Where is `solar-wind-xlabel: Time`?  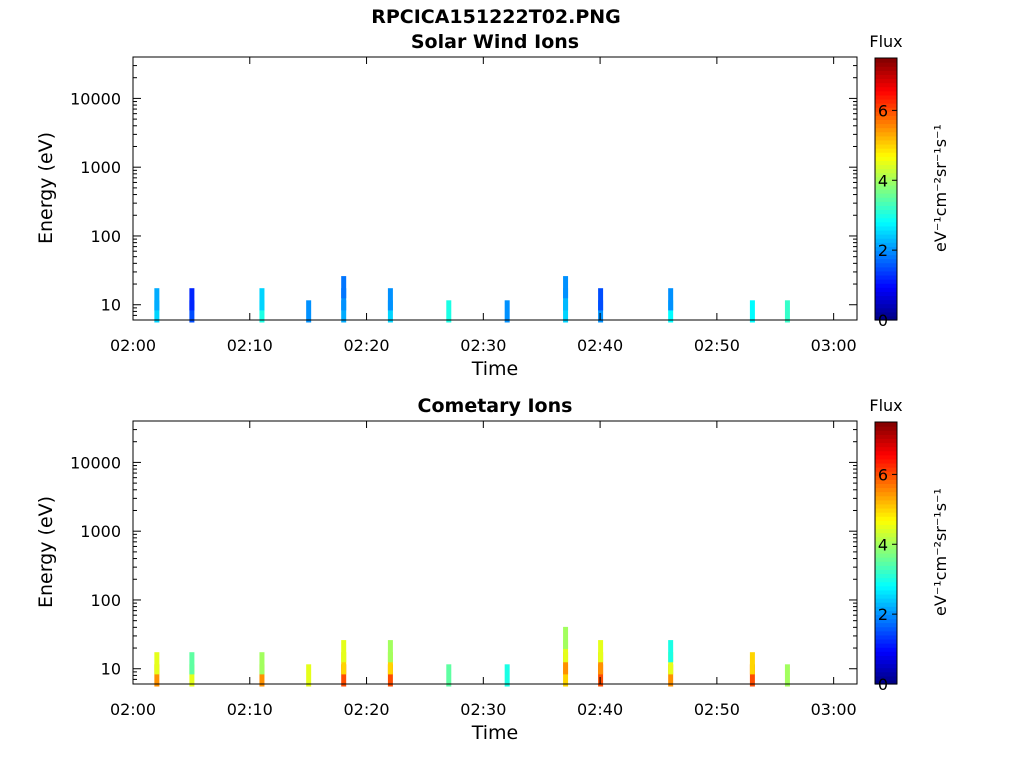 solar-wind-xlabel: Time is located at coordinates (495, 369).